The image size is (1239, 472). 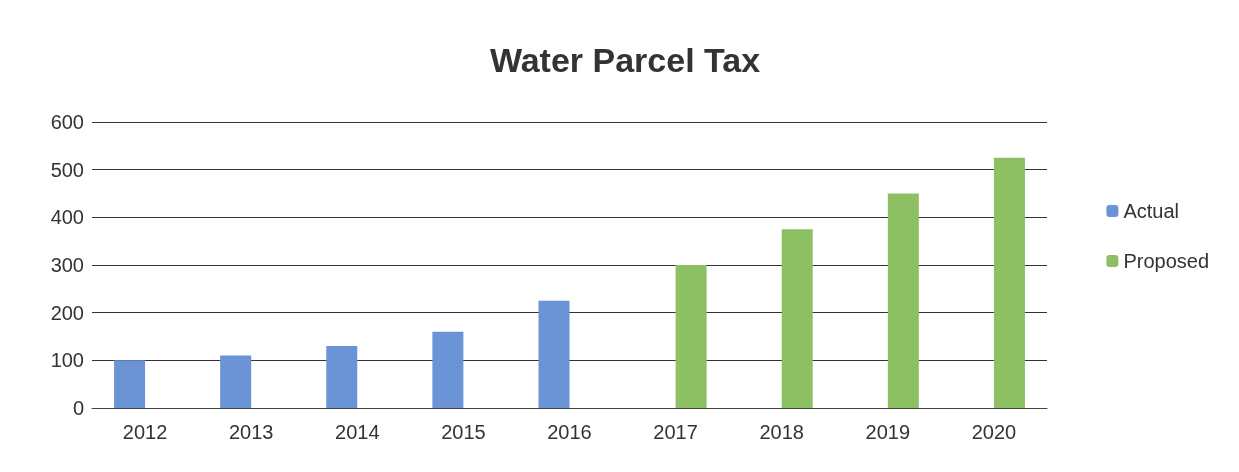 I want to click on legend-label: Proposed, so click(x=1166, y=261).